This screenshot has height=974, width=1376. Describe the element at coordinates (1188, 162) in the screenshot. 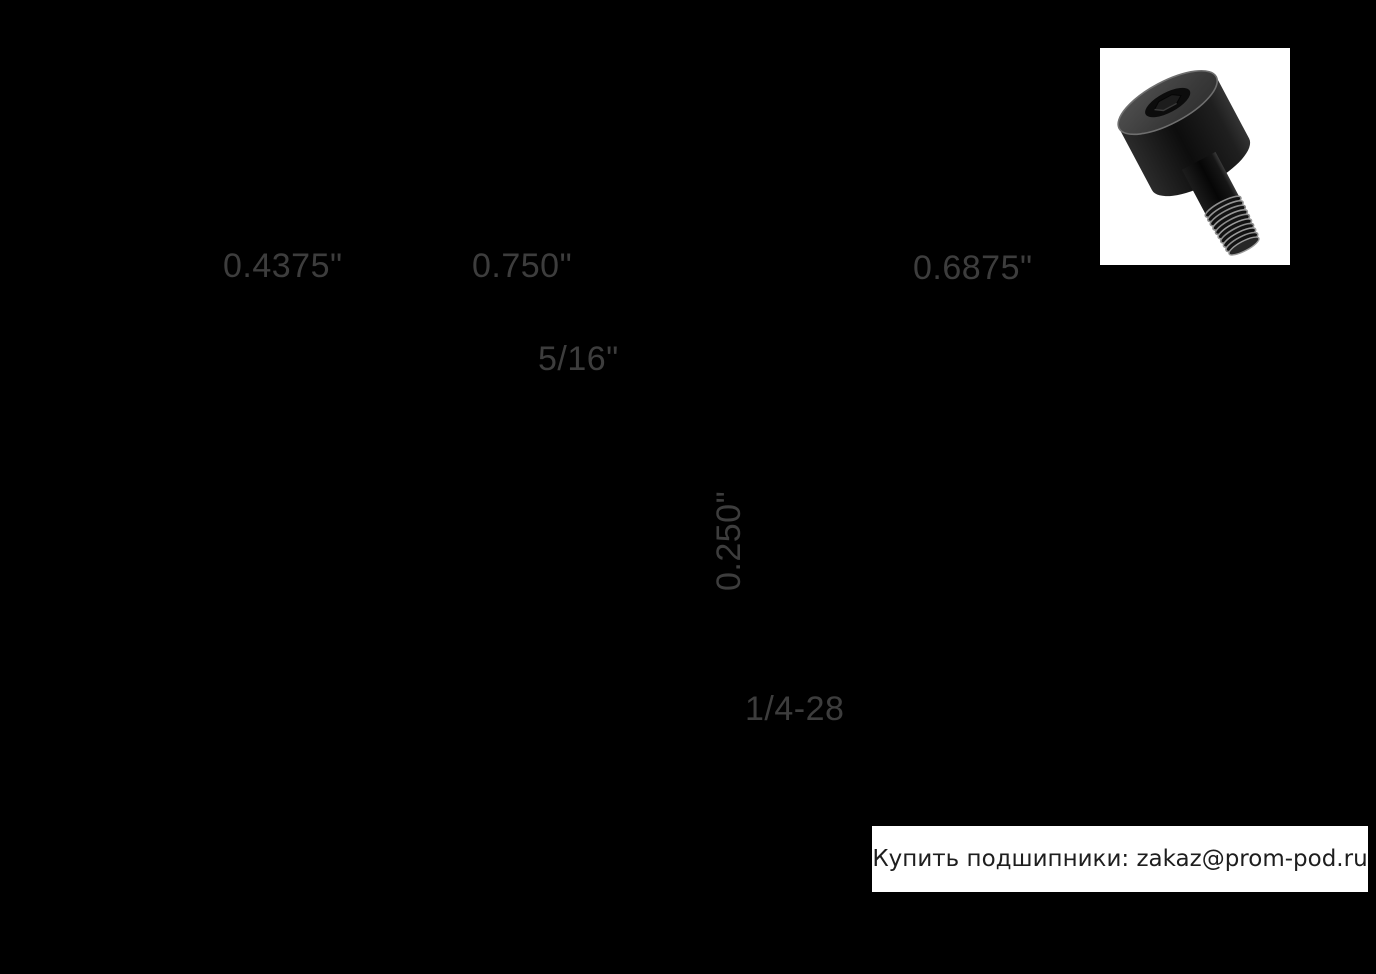

I see `cam-follower-bearing-image` at that location.